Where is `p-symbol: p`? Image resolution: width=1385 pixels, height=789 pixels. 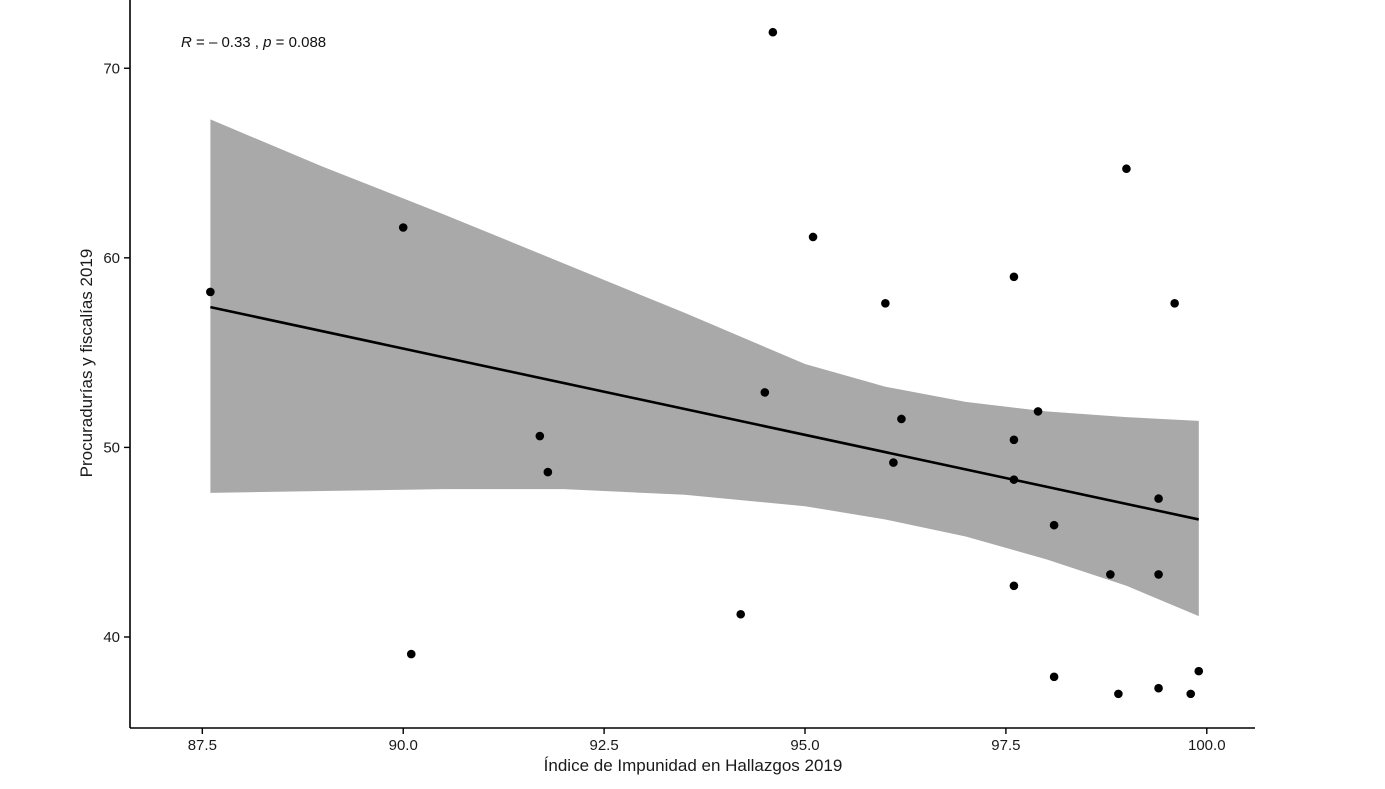
p-symbol: p is located at coordinates (266, 42).